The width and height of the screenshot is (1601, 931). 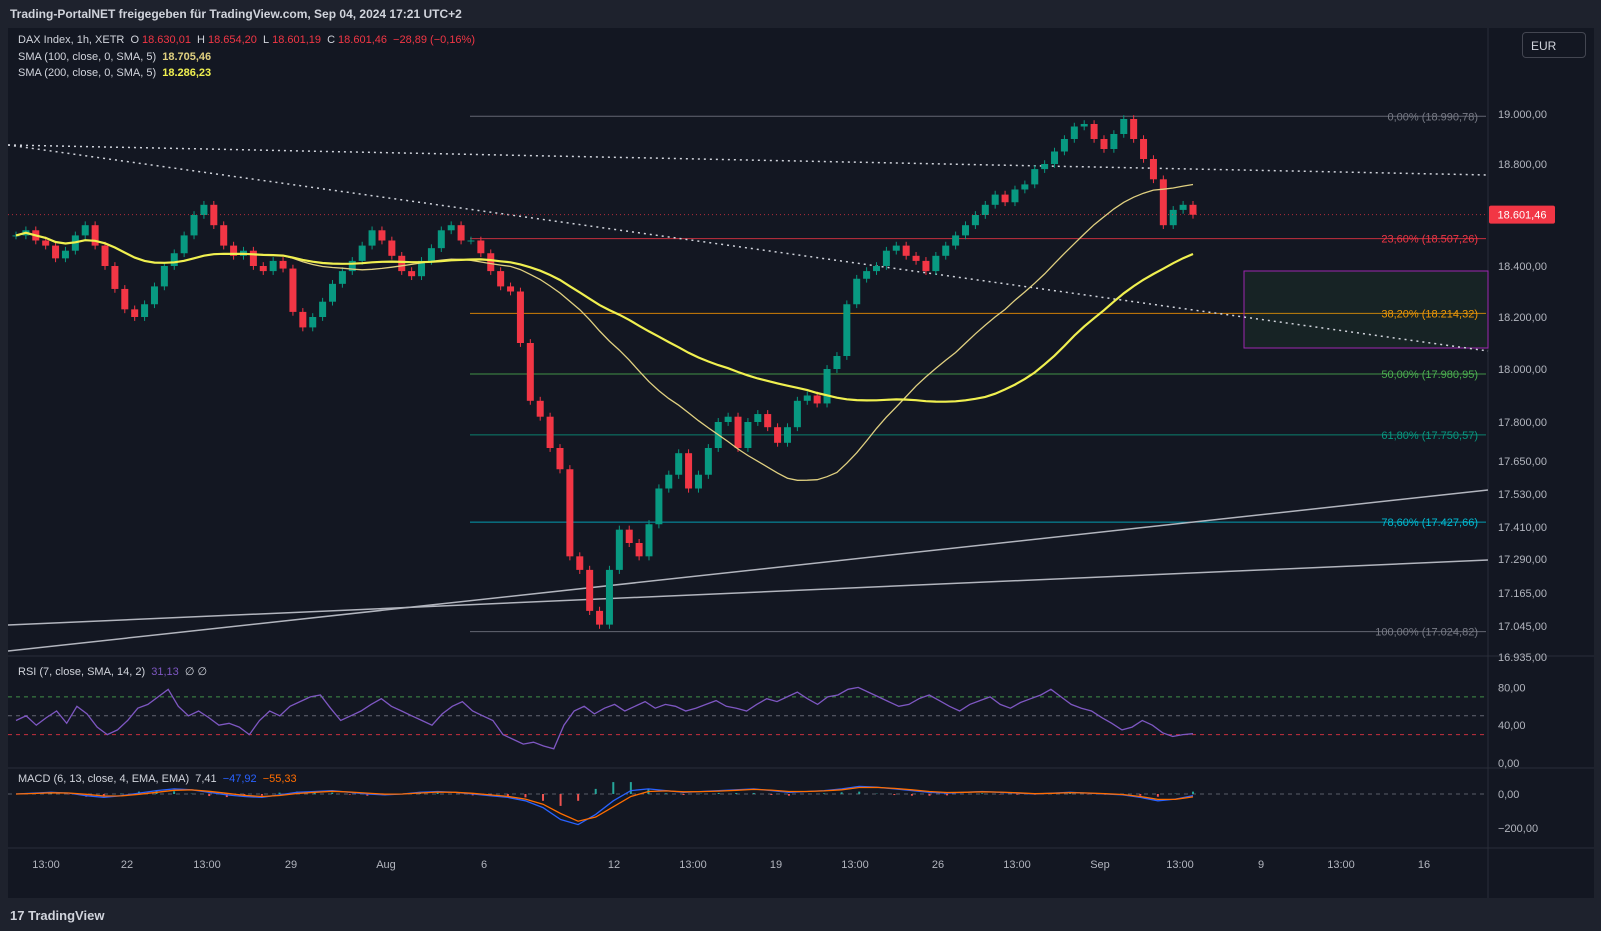 I want to click on sma100-legend: SMA (100, close, 0, SMA, 5) 18.705,46, so click(x=116, y=57).